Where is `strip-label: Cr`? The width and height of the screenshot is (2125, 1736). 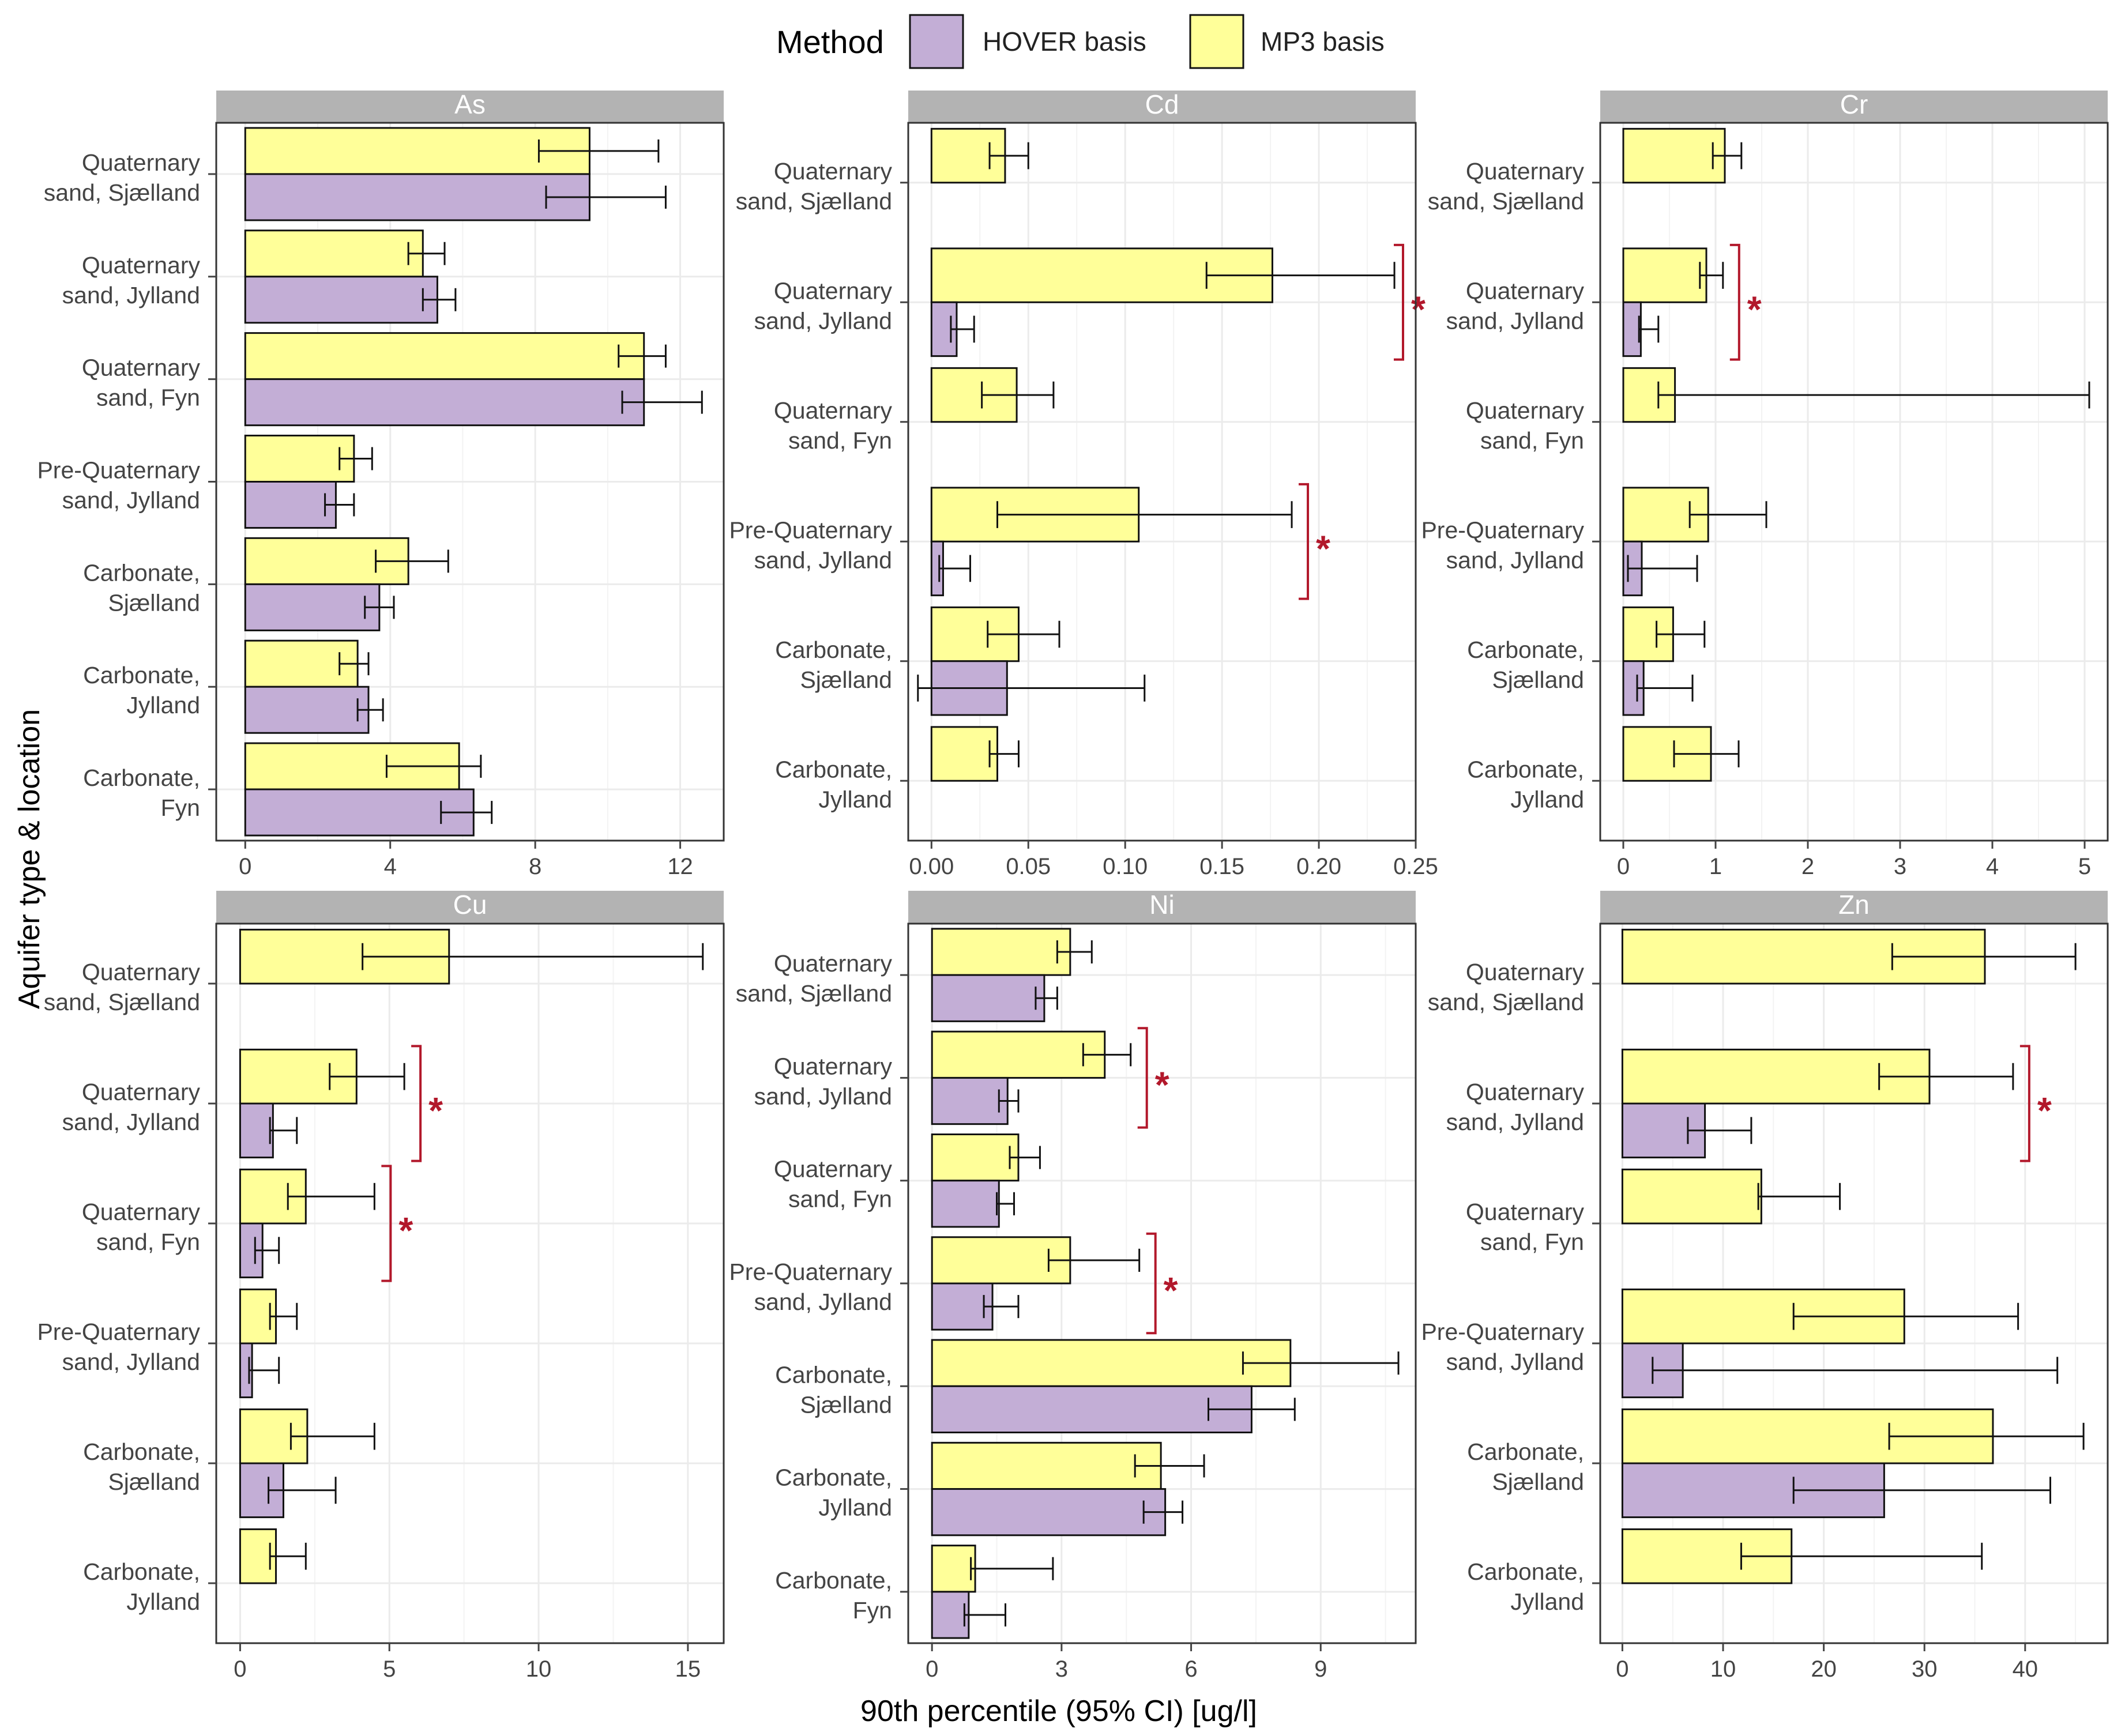 strip-label: Cr is located at coordinates (1854, 104).